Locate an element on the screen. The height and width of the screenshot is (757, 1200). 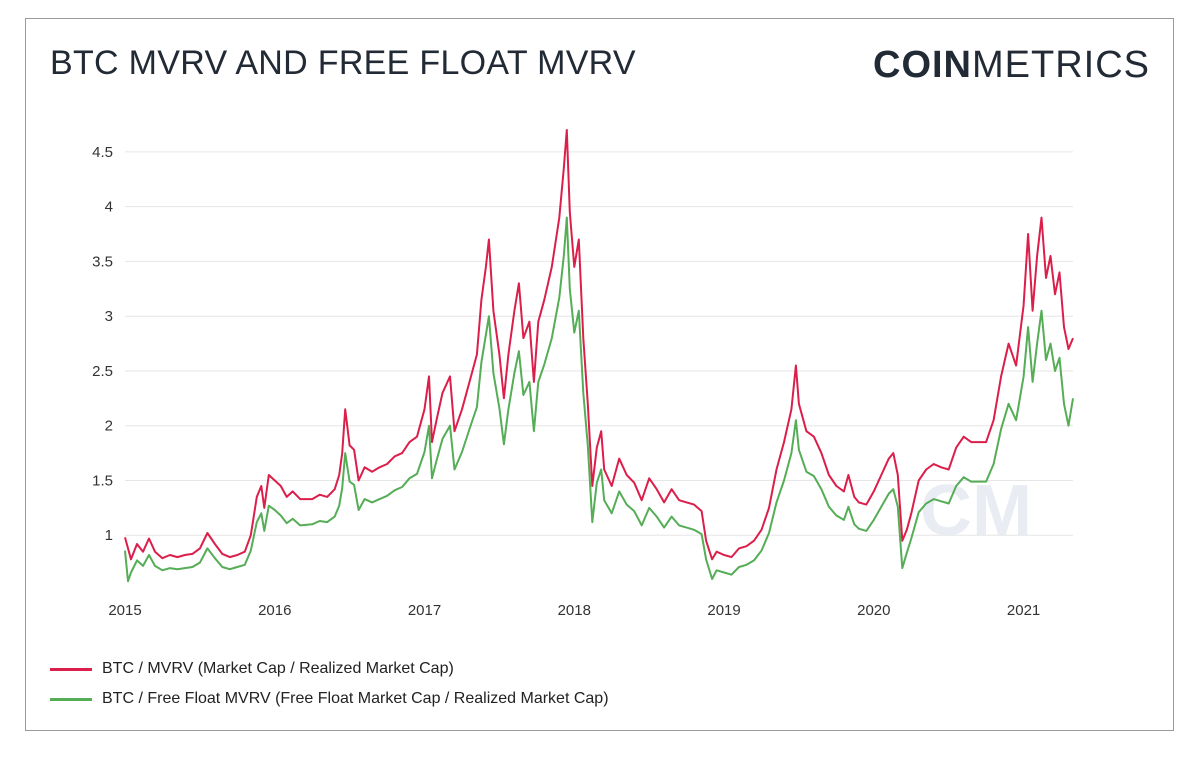
brand-logo-bold: COIN is located at coordinates (922, 65).